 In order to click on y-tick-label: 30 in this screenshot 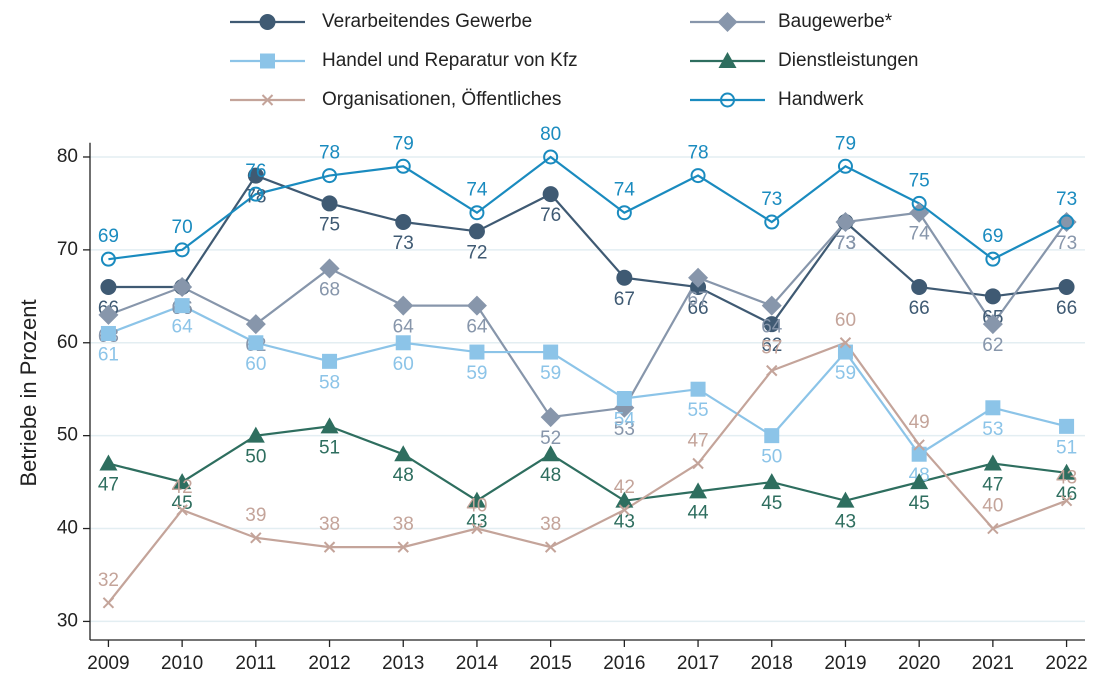, I will do `click(67, 620)`.